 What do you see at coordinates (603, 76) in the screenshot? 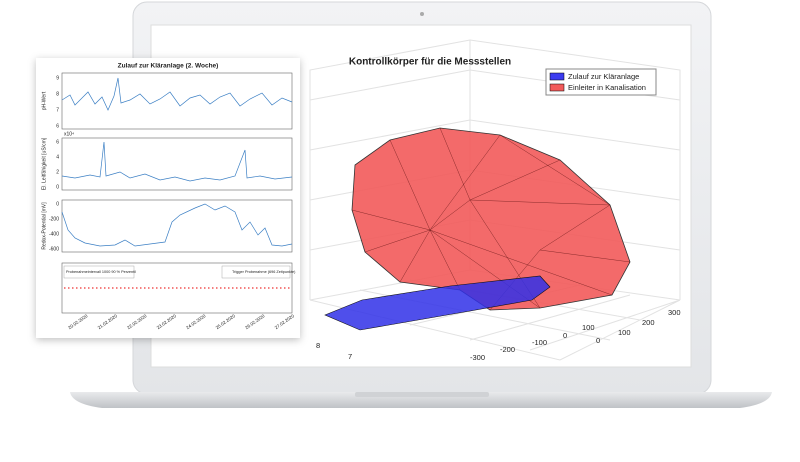
I see `legend-entry: Zulauf zur Kläranlage` at bounding box center [603, 76].